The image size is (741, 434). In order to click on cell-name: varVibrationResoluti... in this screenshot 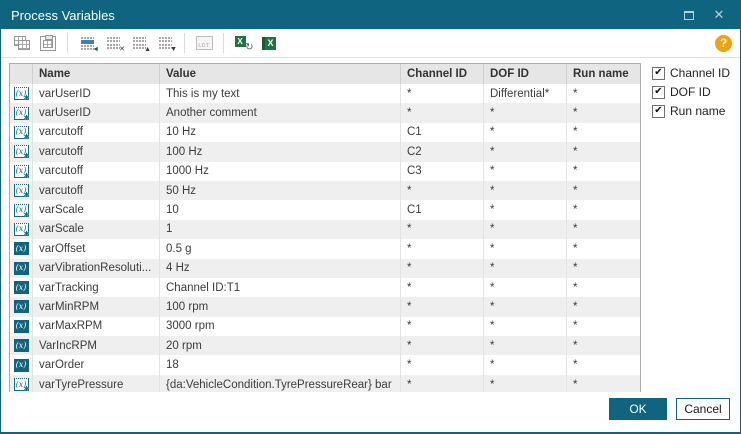, I will do `click(96, 268)`.